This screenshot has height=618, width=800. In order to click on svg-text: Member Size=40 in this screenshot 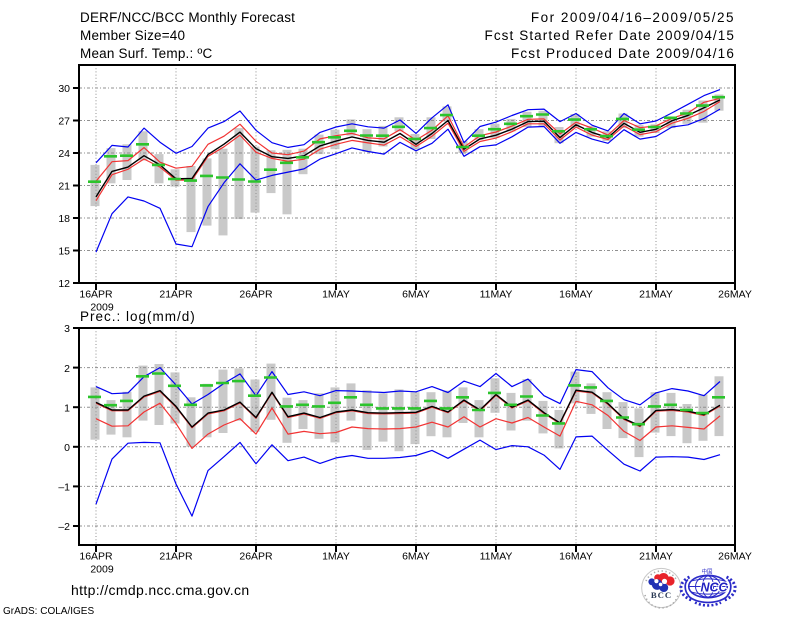, I will do `click(132, 35)`.